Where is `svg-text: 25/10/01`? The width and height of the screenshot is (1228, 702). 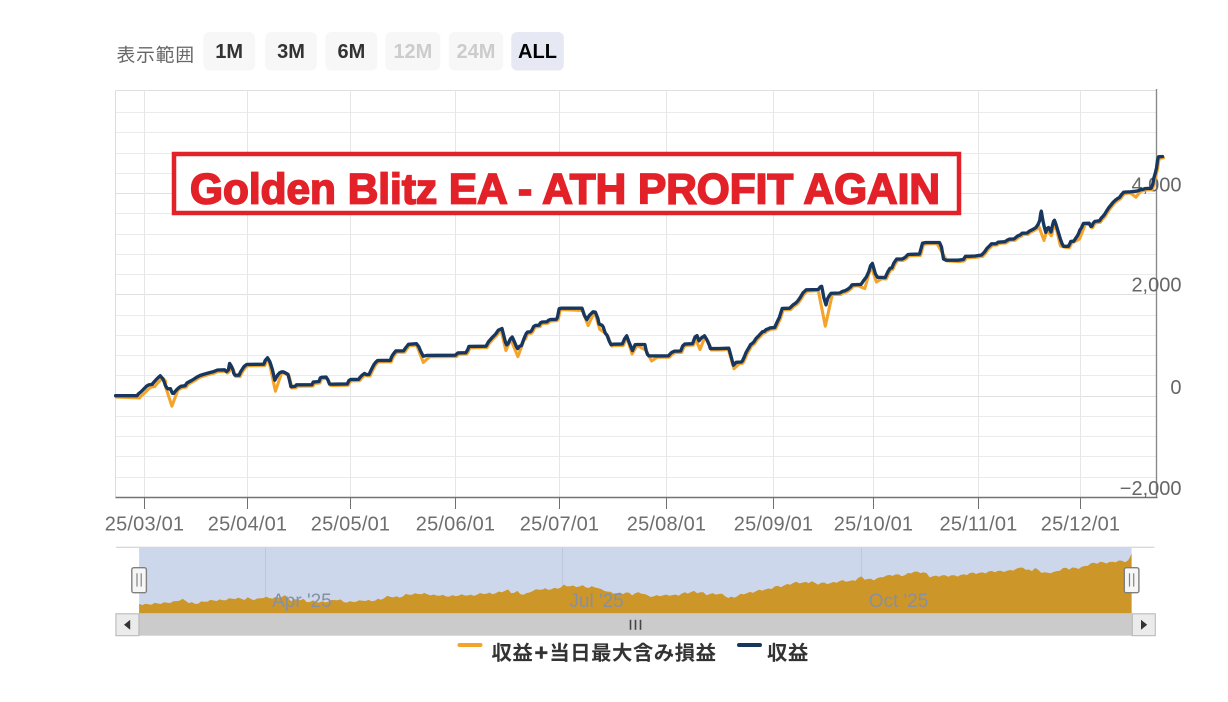
svg-text: 25/10/01 is located at coordinates (873, 525).